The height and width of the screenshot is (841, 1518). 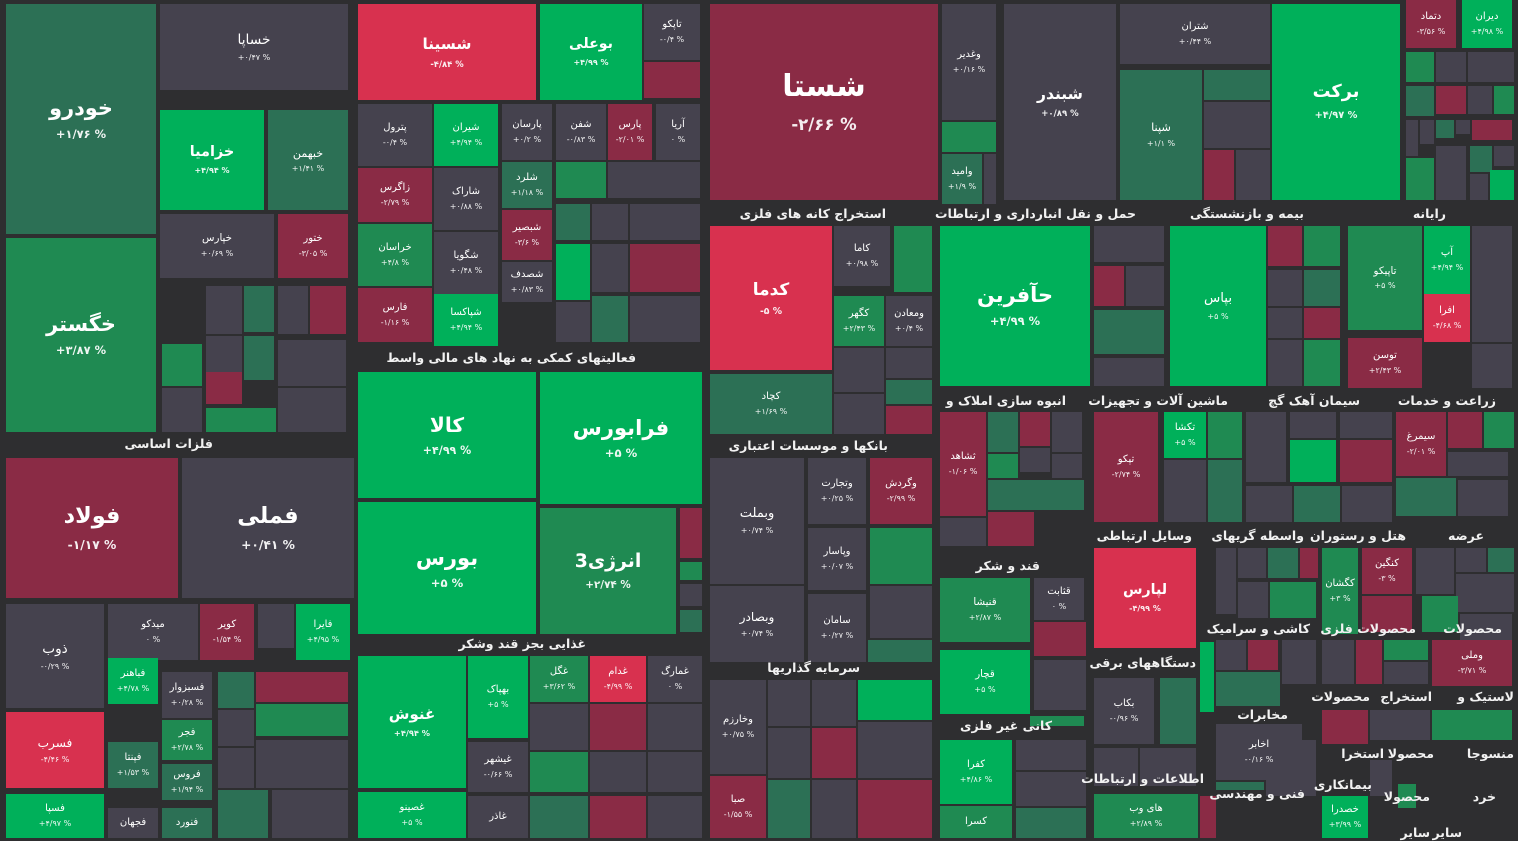 What do you see at coordinates (212, 160) in the screenshot?
I see `stock-tile: خزامیا +۴/۹۴ %` at bounding box center [212, 160].